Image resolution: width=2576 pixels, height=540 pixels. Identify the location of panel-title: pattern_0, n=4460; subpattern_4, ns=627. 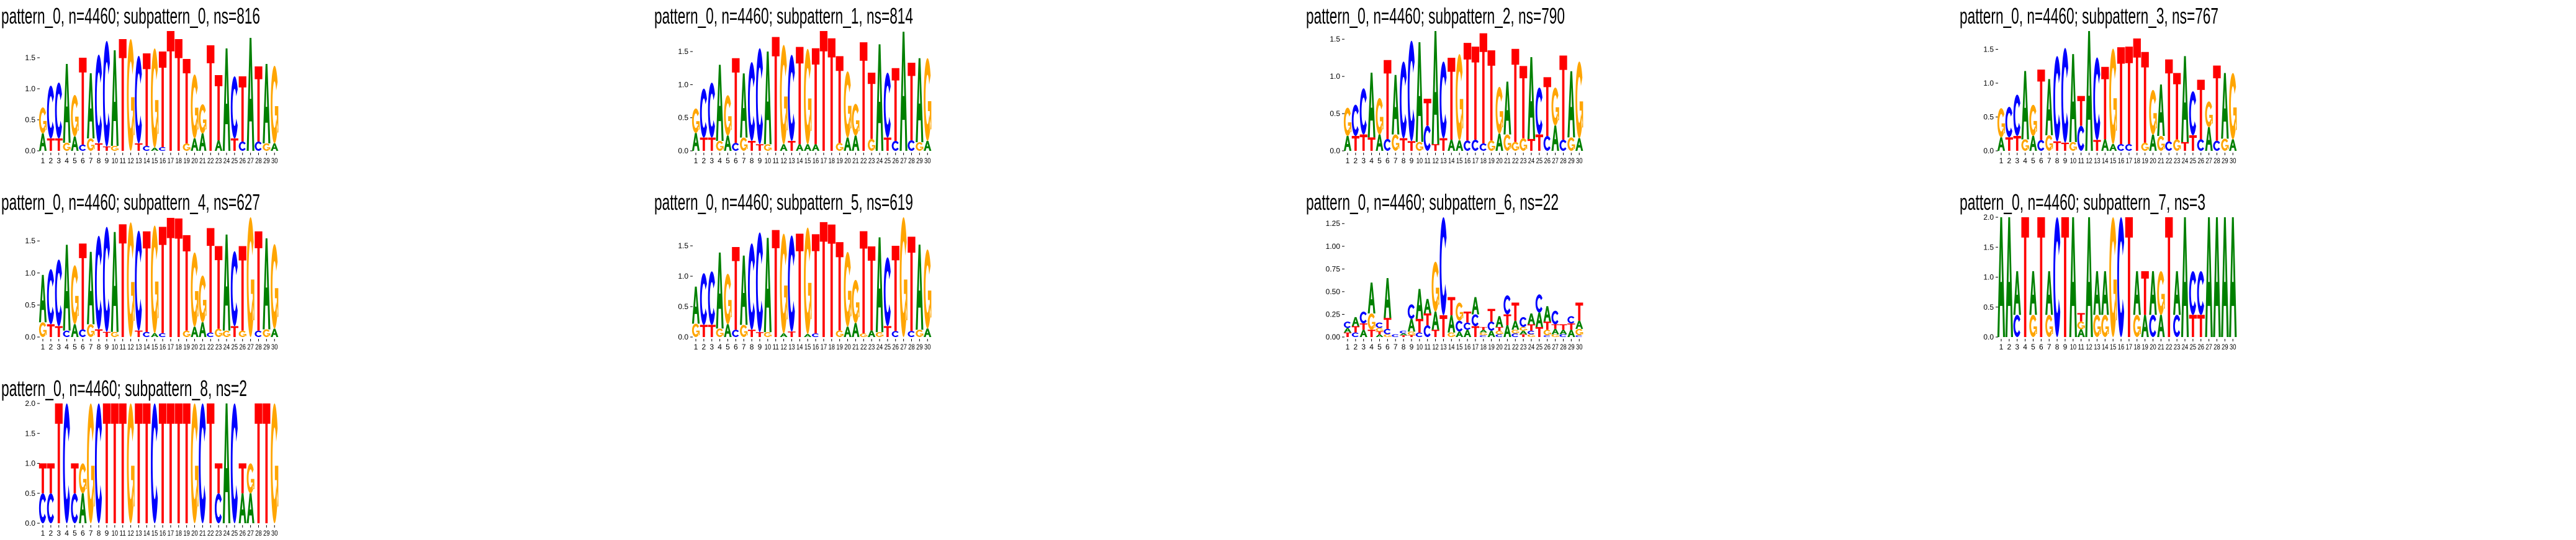
(130, 202).